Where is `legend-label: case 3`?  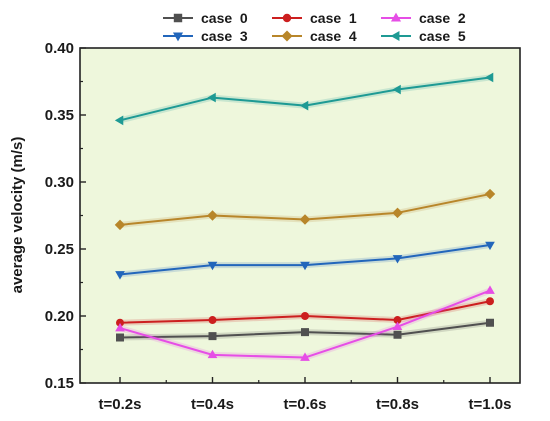 legend-label: case 3 is located at coordinates (224, 36).